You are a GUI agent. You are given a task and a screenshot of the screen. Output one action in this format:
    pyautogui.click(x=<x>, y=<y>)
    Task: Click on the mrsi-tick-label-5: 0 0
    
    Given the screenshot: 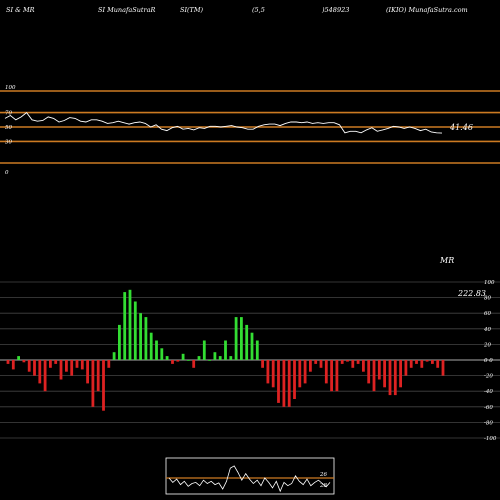 What is the action you would take?
    pyautogui.click(x=488, y=361)
    